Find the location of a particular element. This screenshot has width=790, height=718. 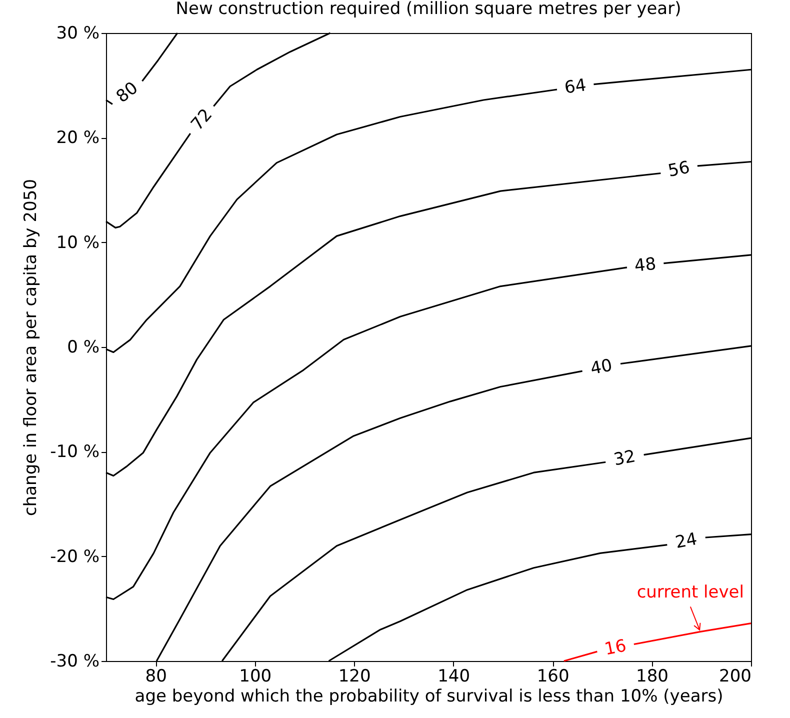

text: 64 is located at coordinates (575, 86).